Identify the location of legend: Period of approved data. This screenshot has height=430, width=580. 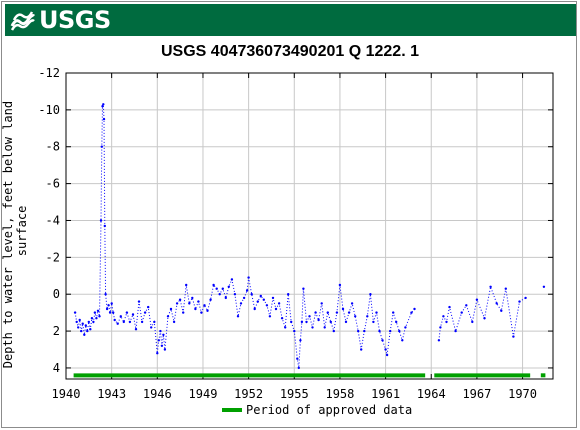
(317, 410).